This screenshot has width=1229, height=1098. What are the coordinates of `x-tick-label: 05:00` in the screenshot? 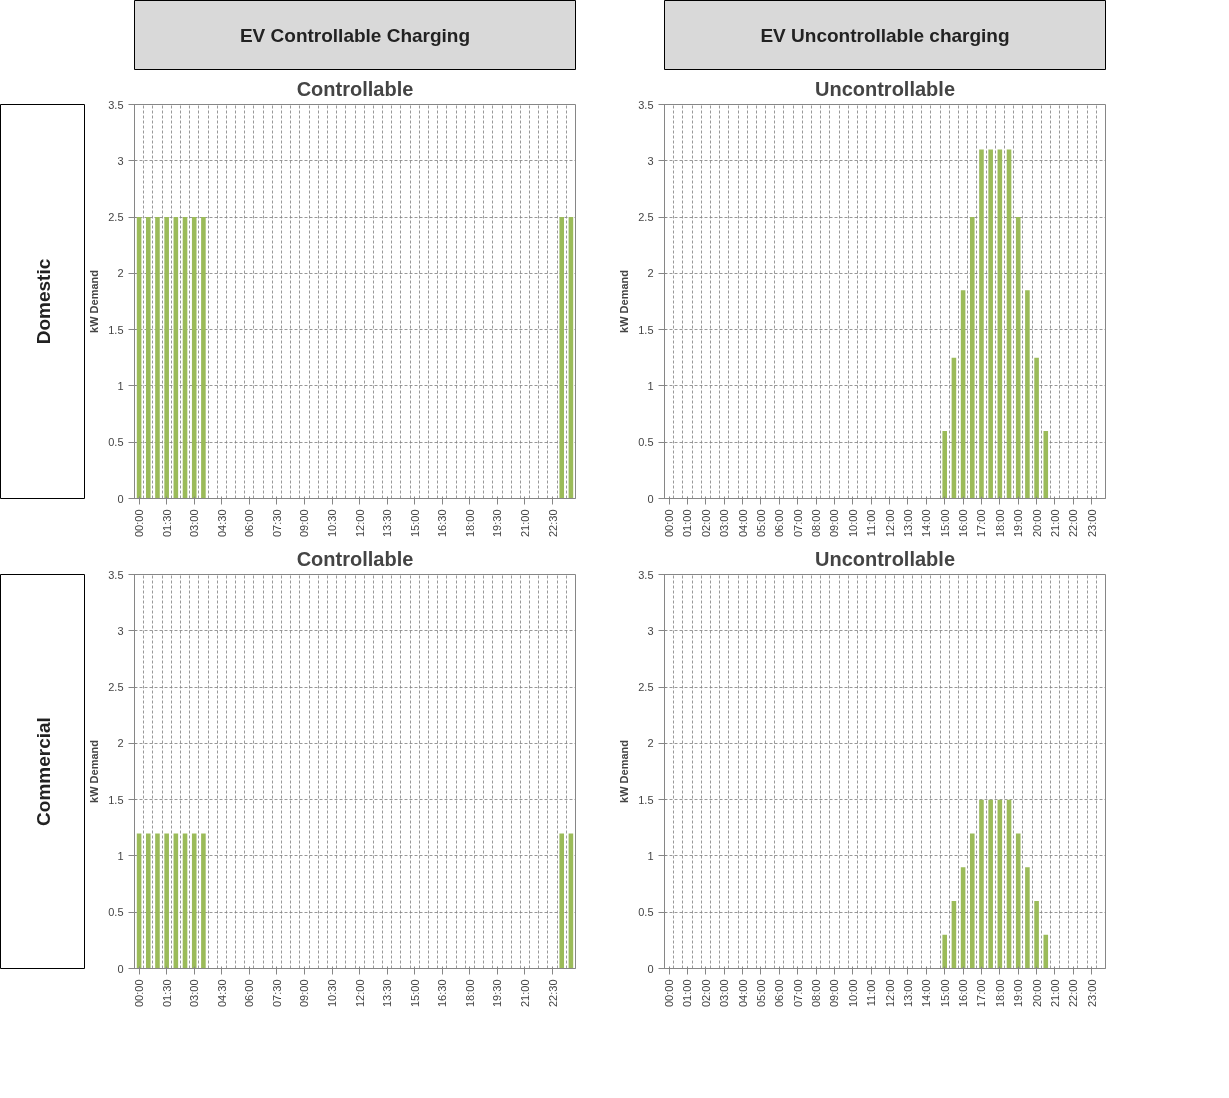 It's located at (760, 523).